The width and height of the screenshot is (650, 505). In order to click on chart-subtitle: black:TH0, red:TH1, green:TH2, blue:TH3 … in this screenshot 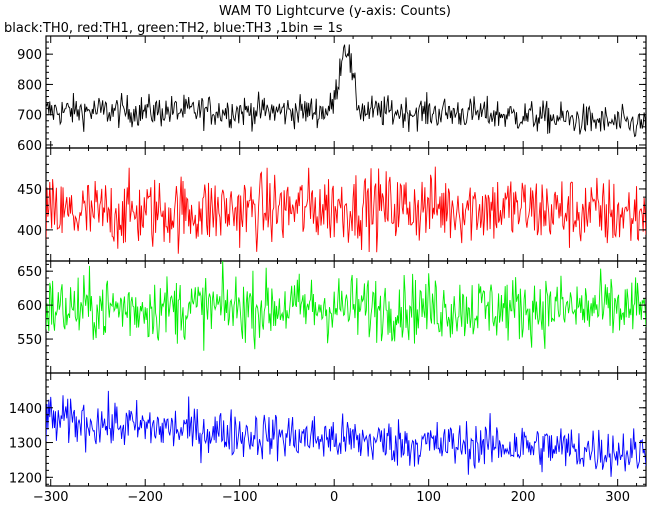, I will do `click(173, 28)`.